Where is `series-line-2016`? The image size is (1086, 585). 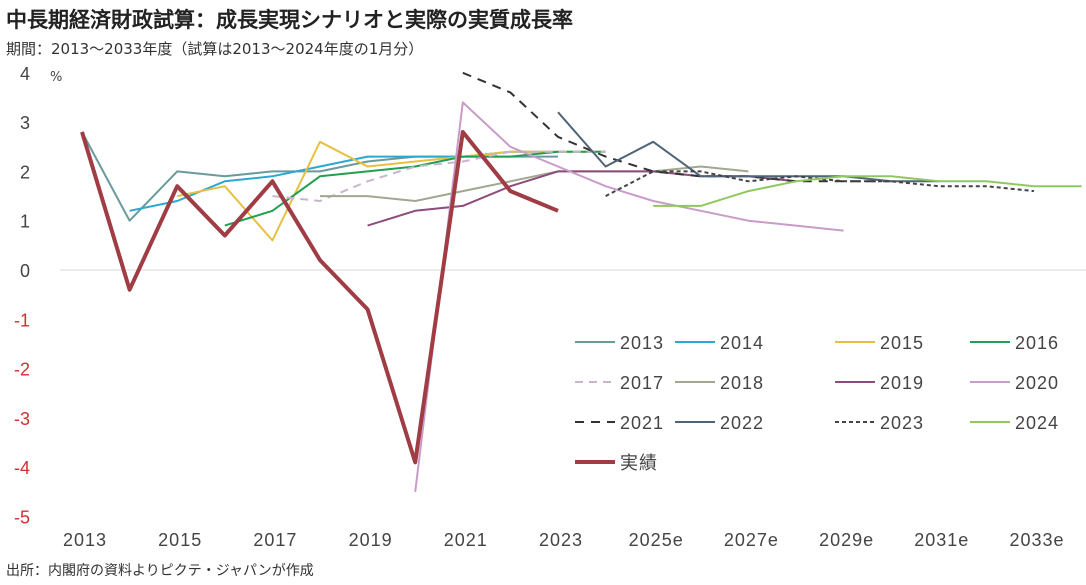
series-line-2016 is located at coordinates (415, 188).